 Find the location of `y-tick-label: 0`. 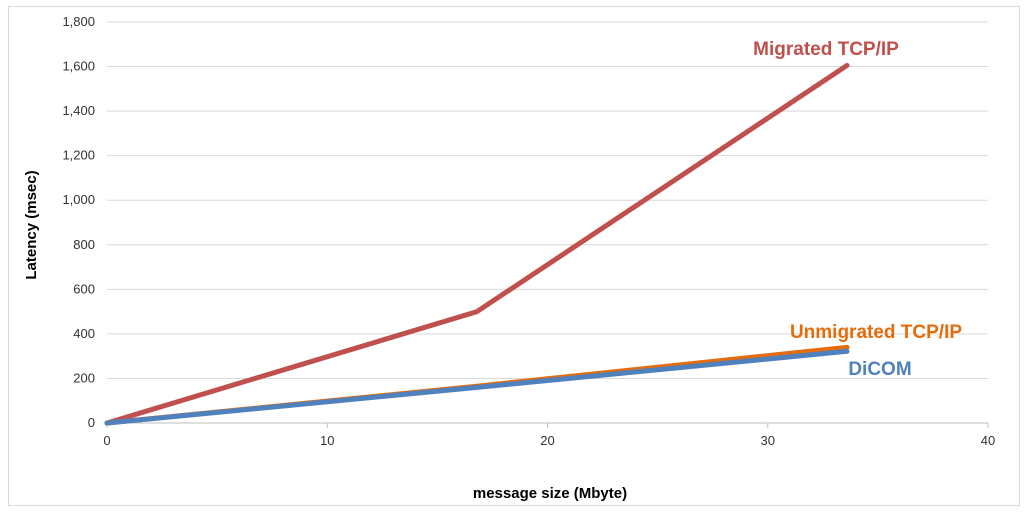

y-tick-label: 0 is located at coordinates (91, 422).